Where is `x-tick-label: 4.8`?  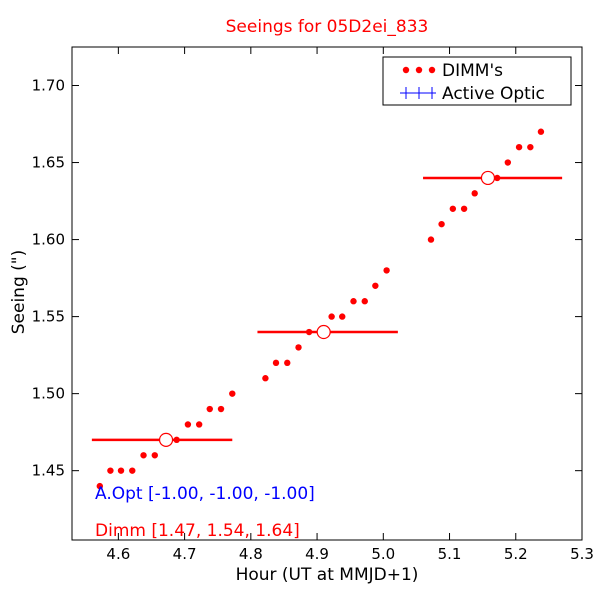
x-tick-label: 4.8 is located at coordinates (251, 554).